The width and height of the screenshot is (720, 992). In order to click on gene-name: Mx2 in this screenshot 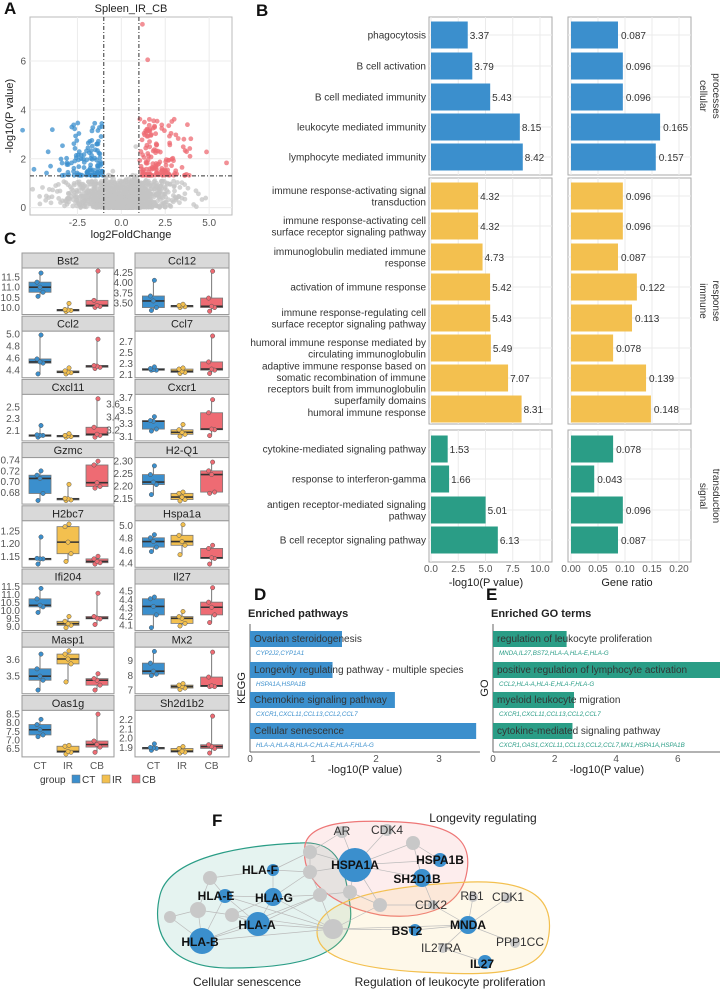, I will do `click(182, 641)`.